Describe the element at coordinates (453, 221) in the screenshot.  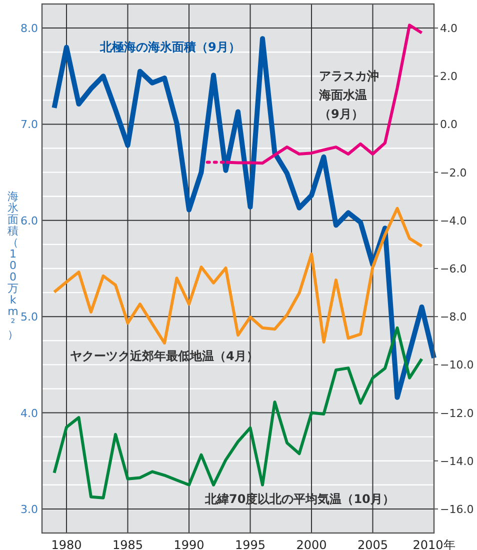
I see `y2-tick-label: −4.0` at that location.